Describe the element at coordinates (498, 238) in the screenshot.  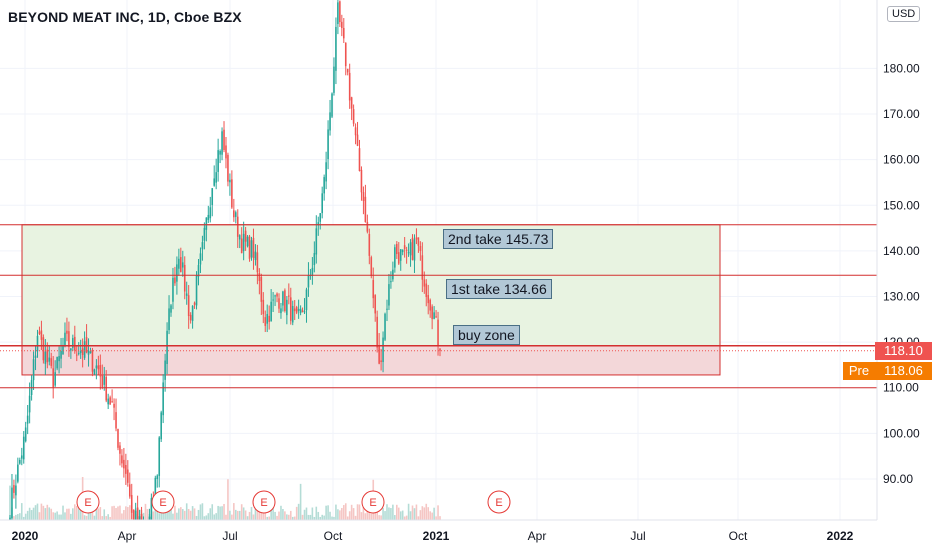
I see `annotation-2nd-take: 2nd take 145.73` at that location.